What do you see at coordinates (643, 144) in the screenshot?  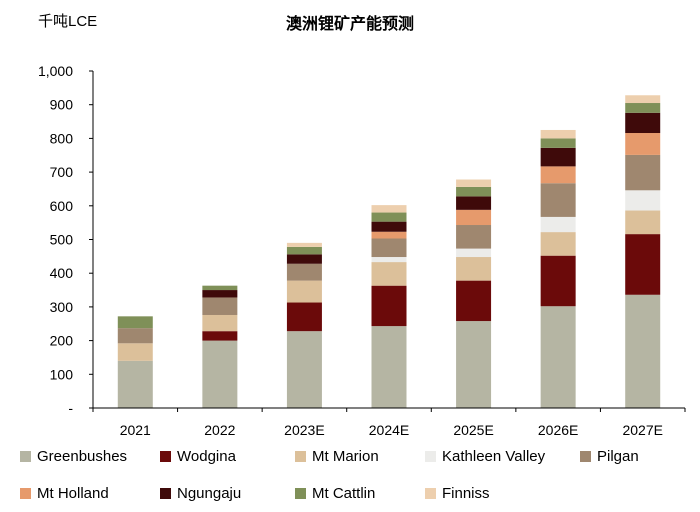 I see `bar-segment-mt-holland-2027e` at bounding box center [643, 144].